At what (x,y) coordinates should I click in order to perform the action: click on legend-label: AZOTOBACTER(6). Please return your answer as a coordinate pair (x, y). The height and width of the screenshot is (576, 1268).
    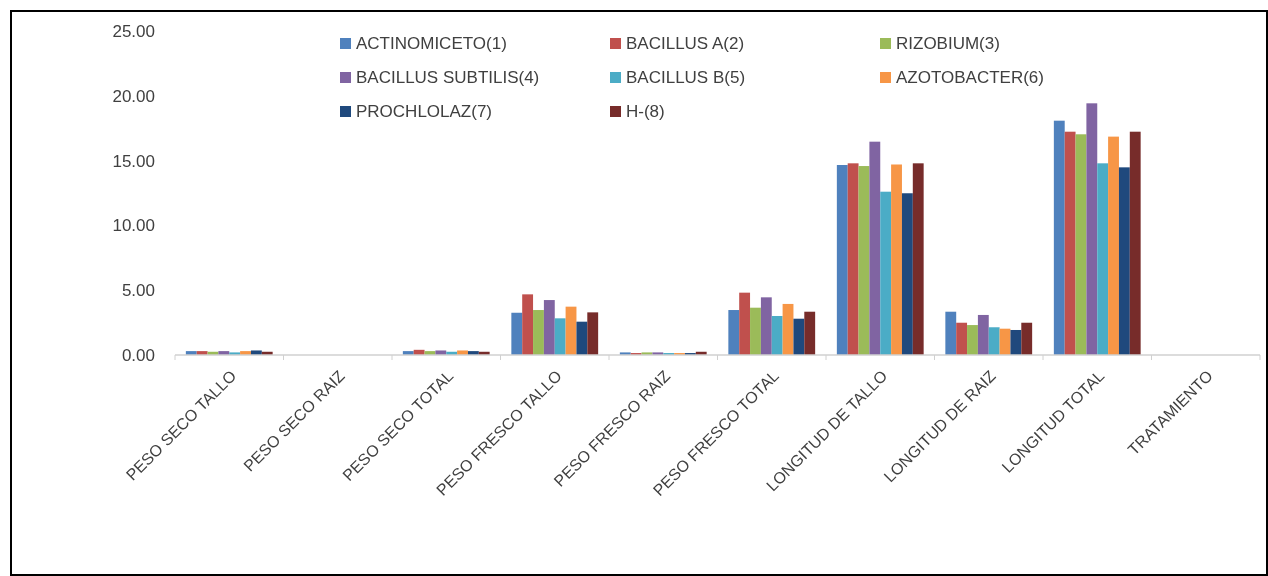
    Looking at the image, I should click on (970, 77).